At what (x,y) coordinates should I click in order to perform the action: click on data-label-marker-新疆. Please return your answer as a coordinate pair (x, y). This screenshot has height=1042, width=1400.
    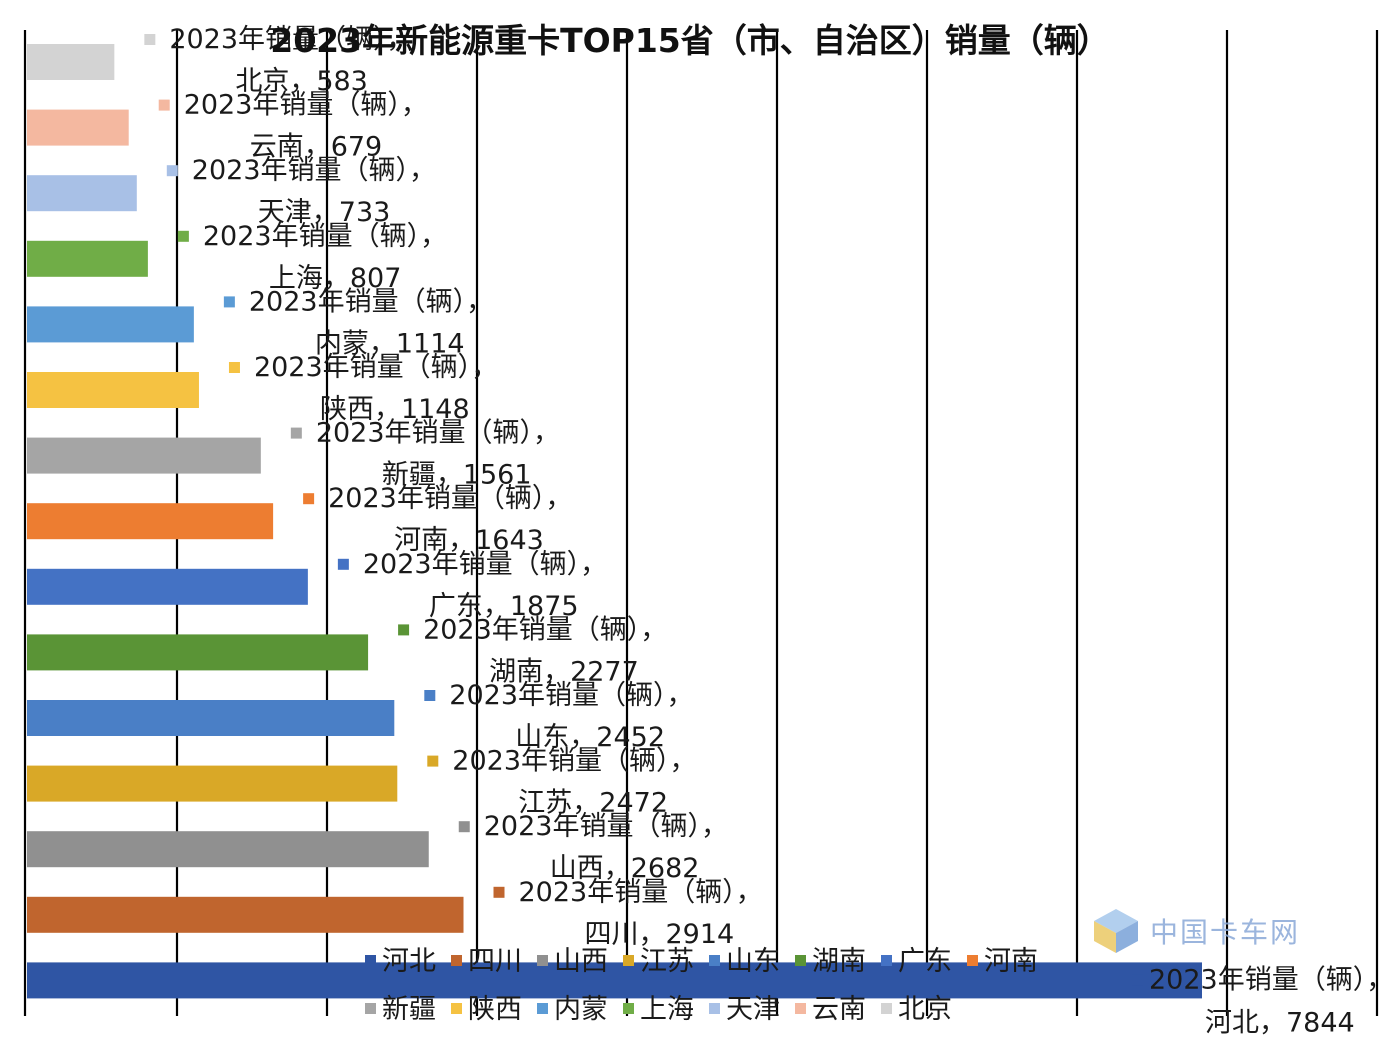
    Looking at the image, I should click on (296, 433).